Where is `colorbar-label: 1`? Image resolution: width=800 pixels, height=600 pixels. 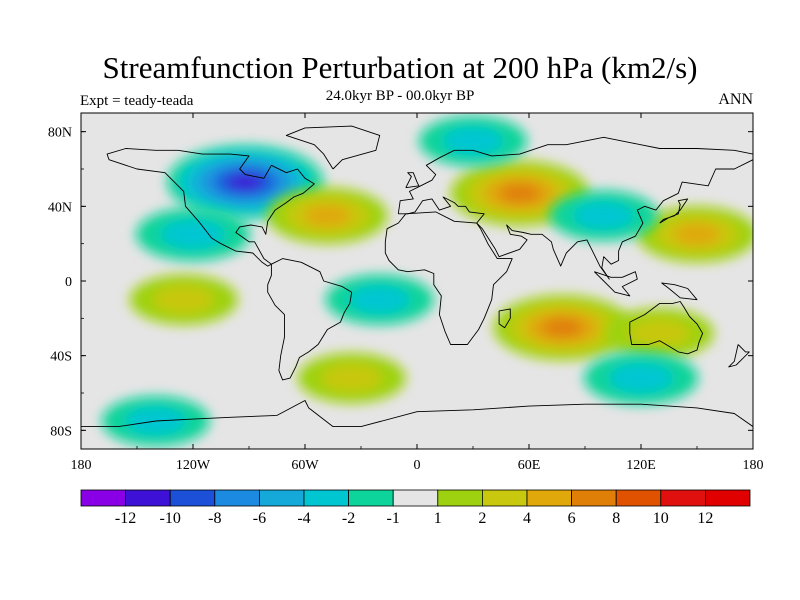 colorbar-label: 1 is located at coordinates (438, 518).